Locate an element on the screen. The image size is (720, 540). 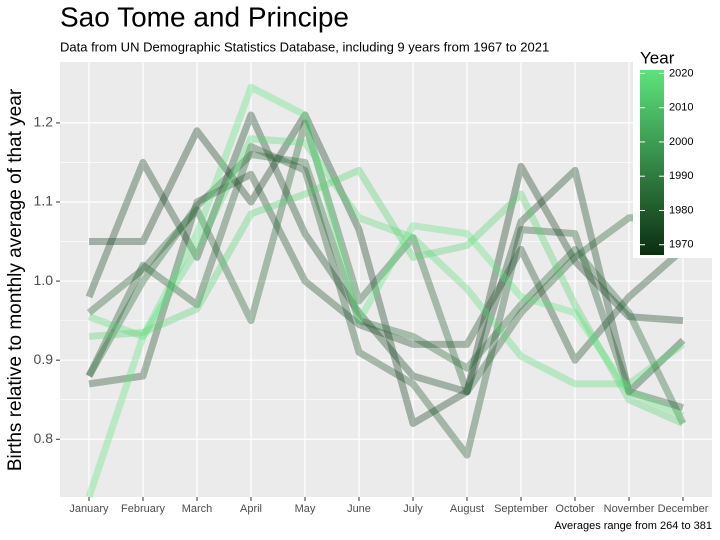
chart-title: Sao Tome and Principe is located at coordinates (204, 16).